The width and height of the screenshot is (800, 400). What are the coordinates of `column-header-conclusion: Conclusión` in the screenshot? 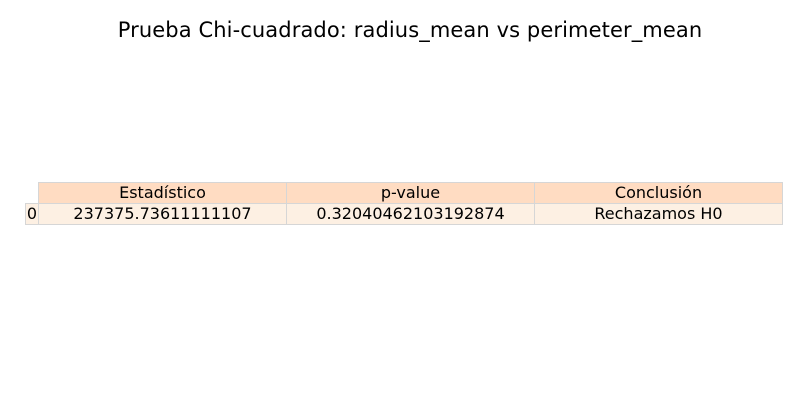 It's located at (658, 193).